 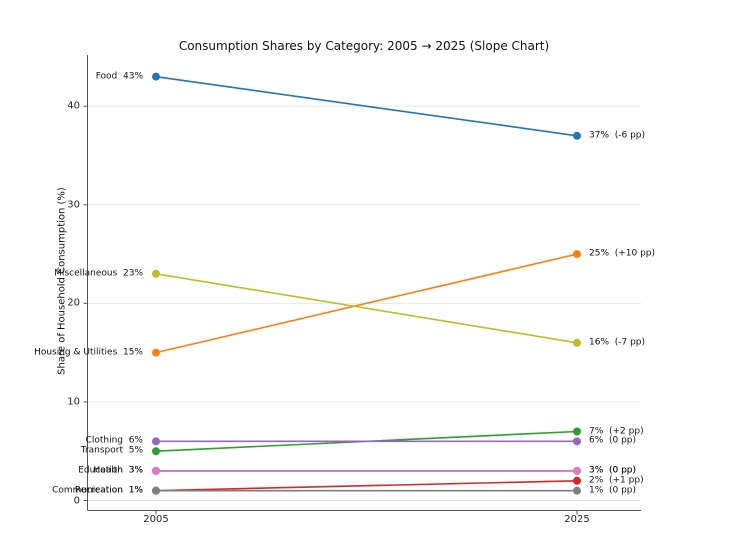 What do you see at coordinates (156, 451) in the screenshot?
I see `point-transport-2005` at bounding box center [156, 451].